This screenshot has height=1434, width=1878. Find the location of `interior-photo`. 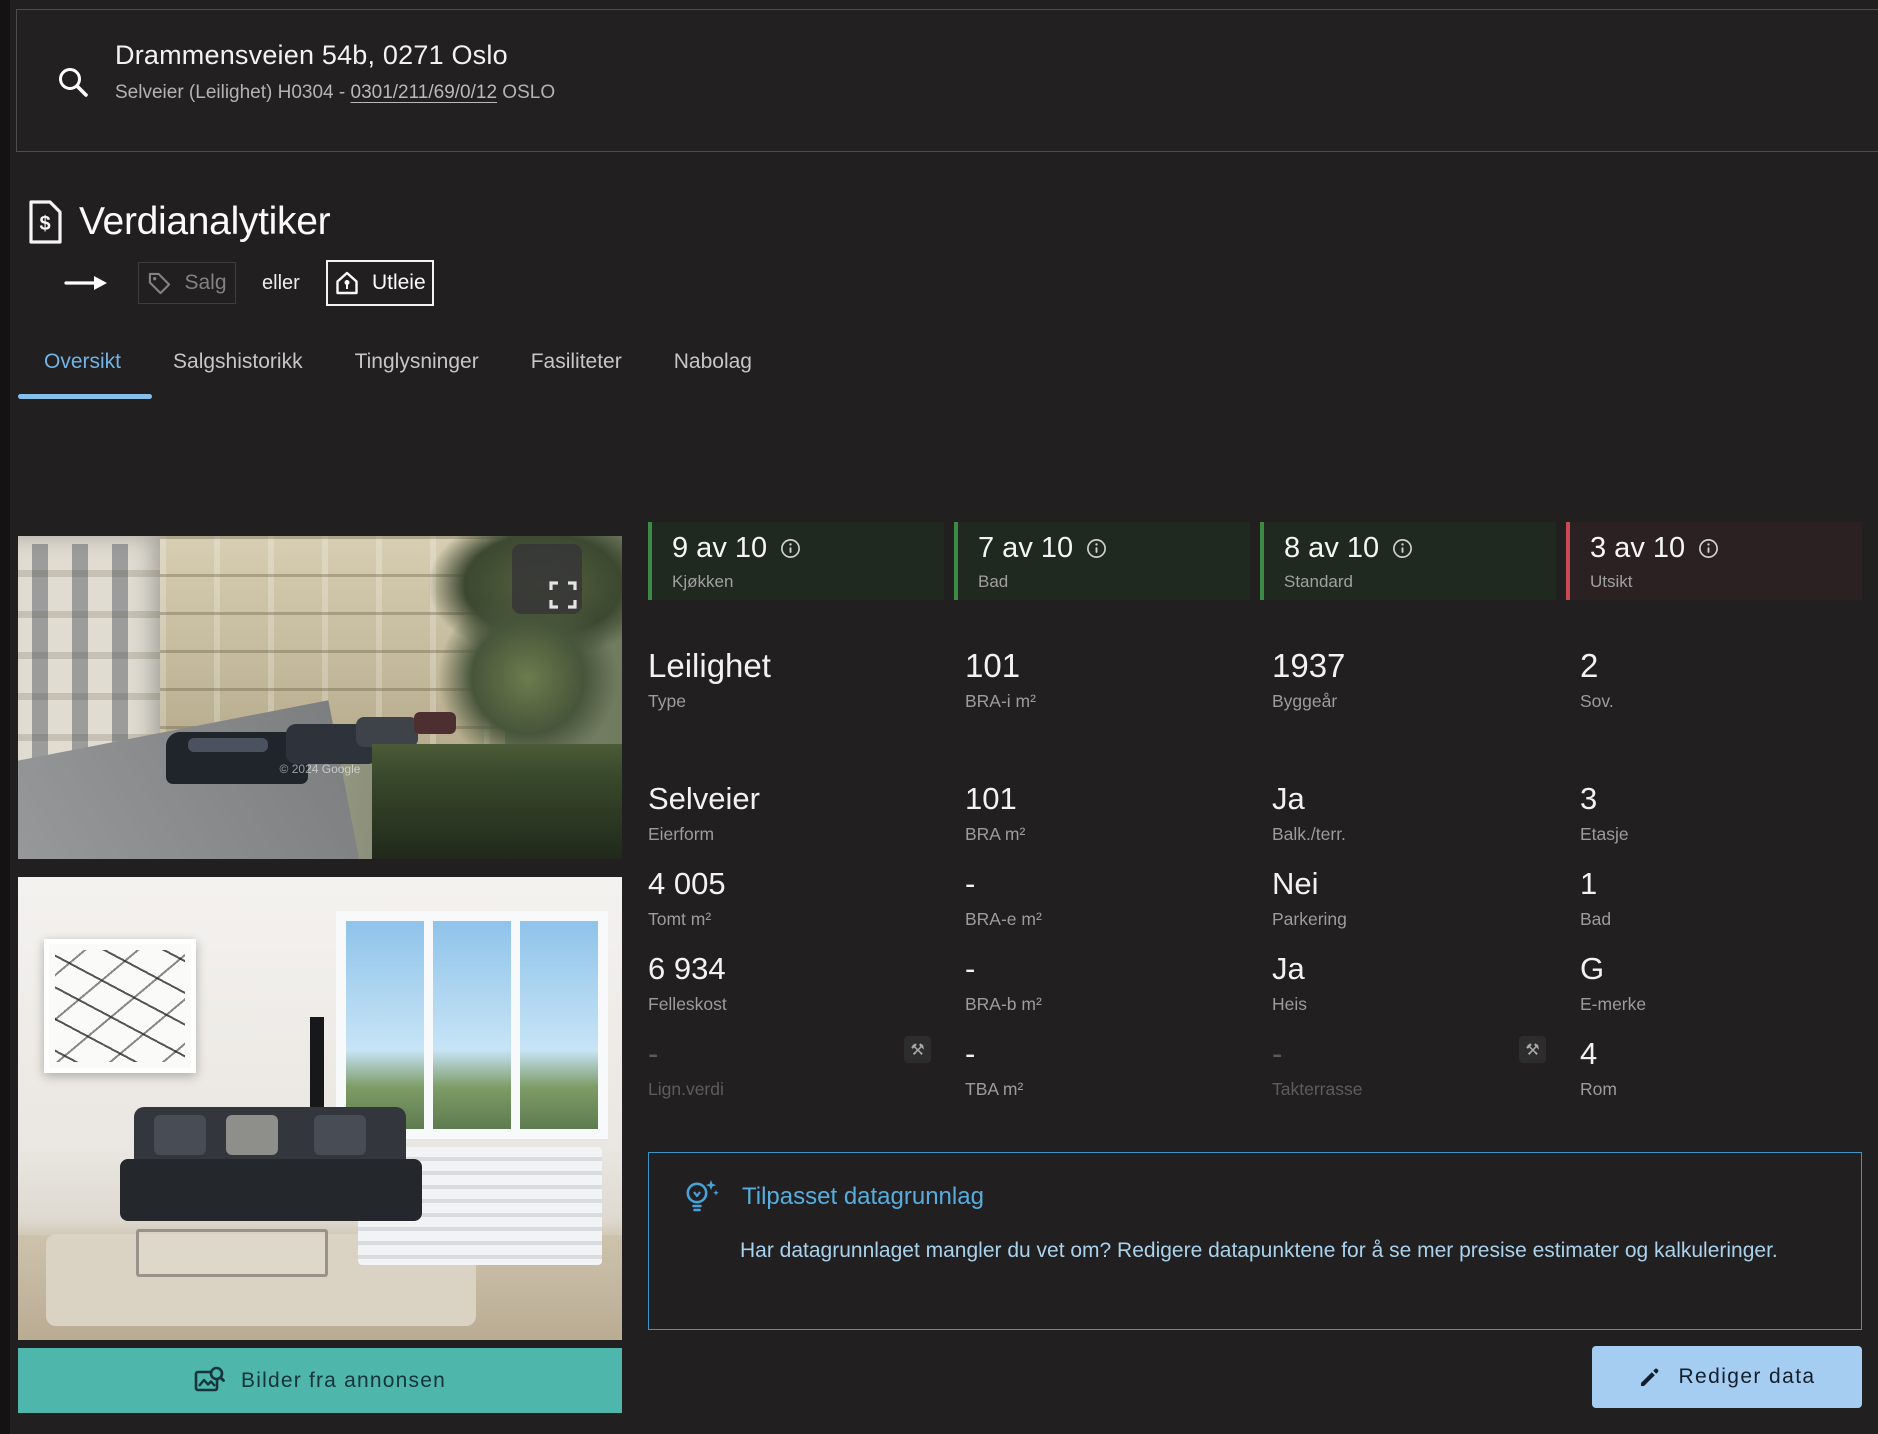

interior-photo is located at coordinates (320, 1108).